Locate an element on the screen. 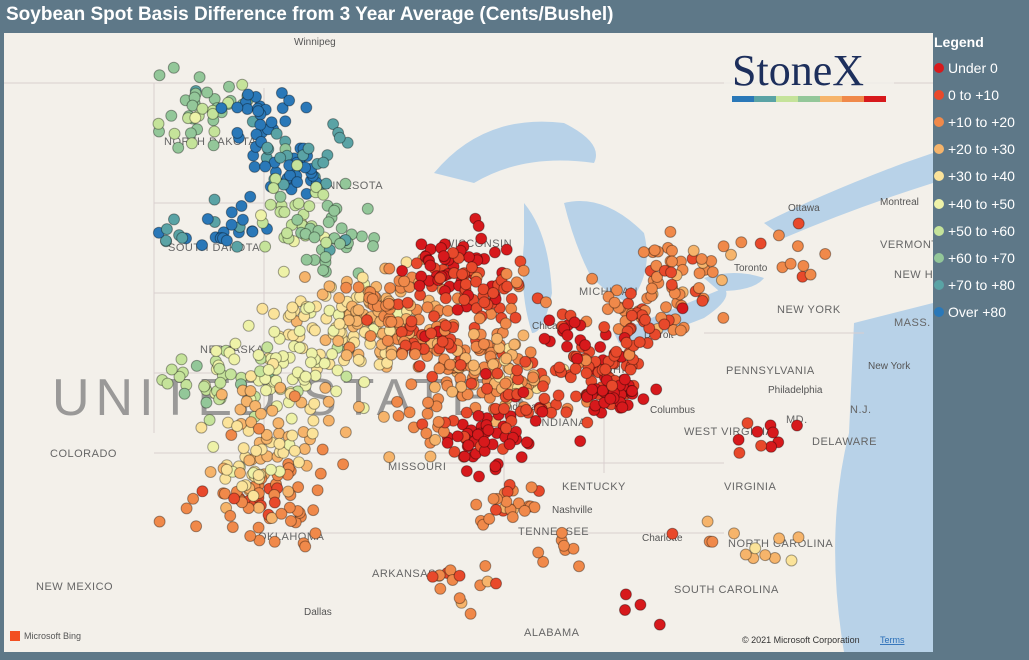 This screenshot has height=660, width=1029. legend-item: +30 to +40 is located at coordinates (981, 176).